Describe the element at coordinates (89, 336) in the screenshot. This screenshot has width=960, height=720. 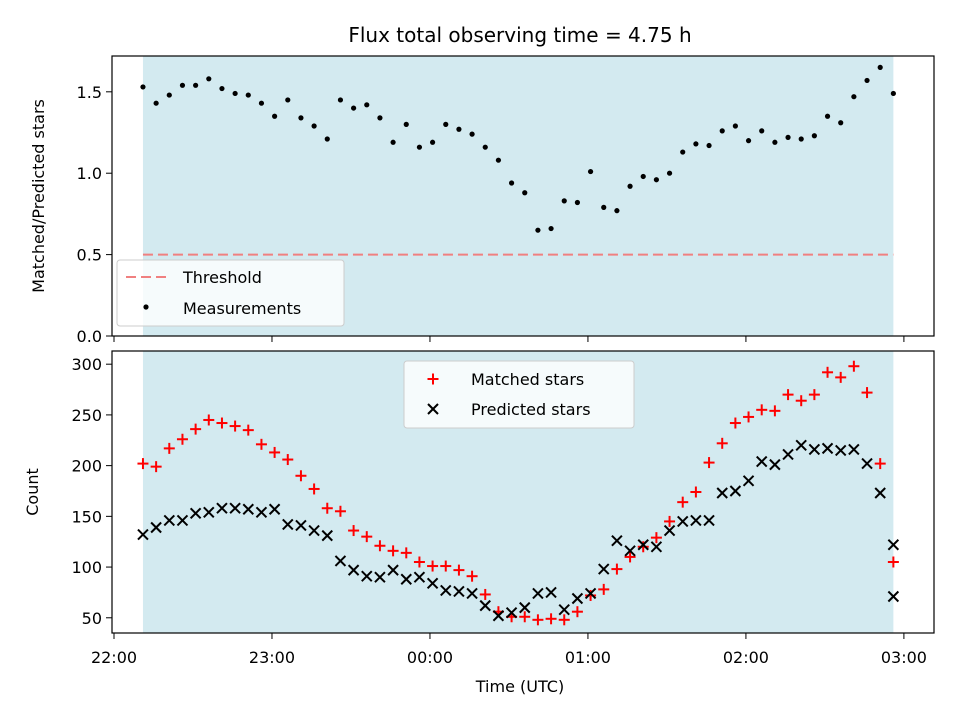
I see `y-tick-label: 0.0` at that location.